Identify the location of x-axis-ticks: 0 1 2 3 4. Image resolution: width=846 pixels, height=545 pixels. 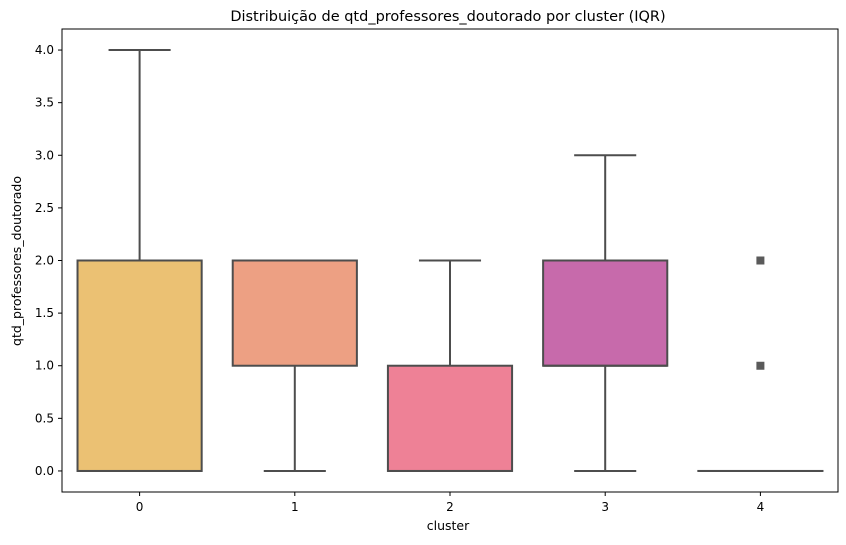
(450, 503).